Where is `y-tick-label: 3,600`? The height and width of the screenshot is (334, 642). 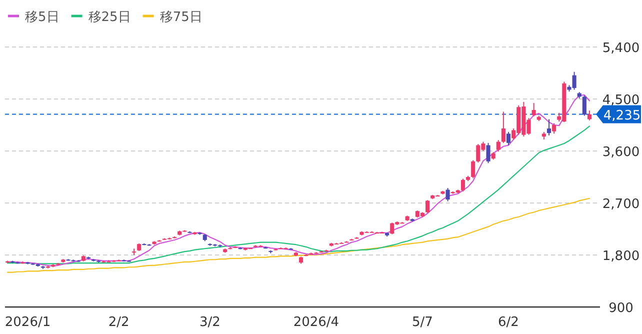 y-tick-label: 3,600 is located at coordinates (621, 152).